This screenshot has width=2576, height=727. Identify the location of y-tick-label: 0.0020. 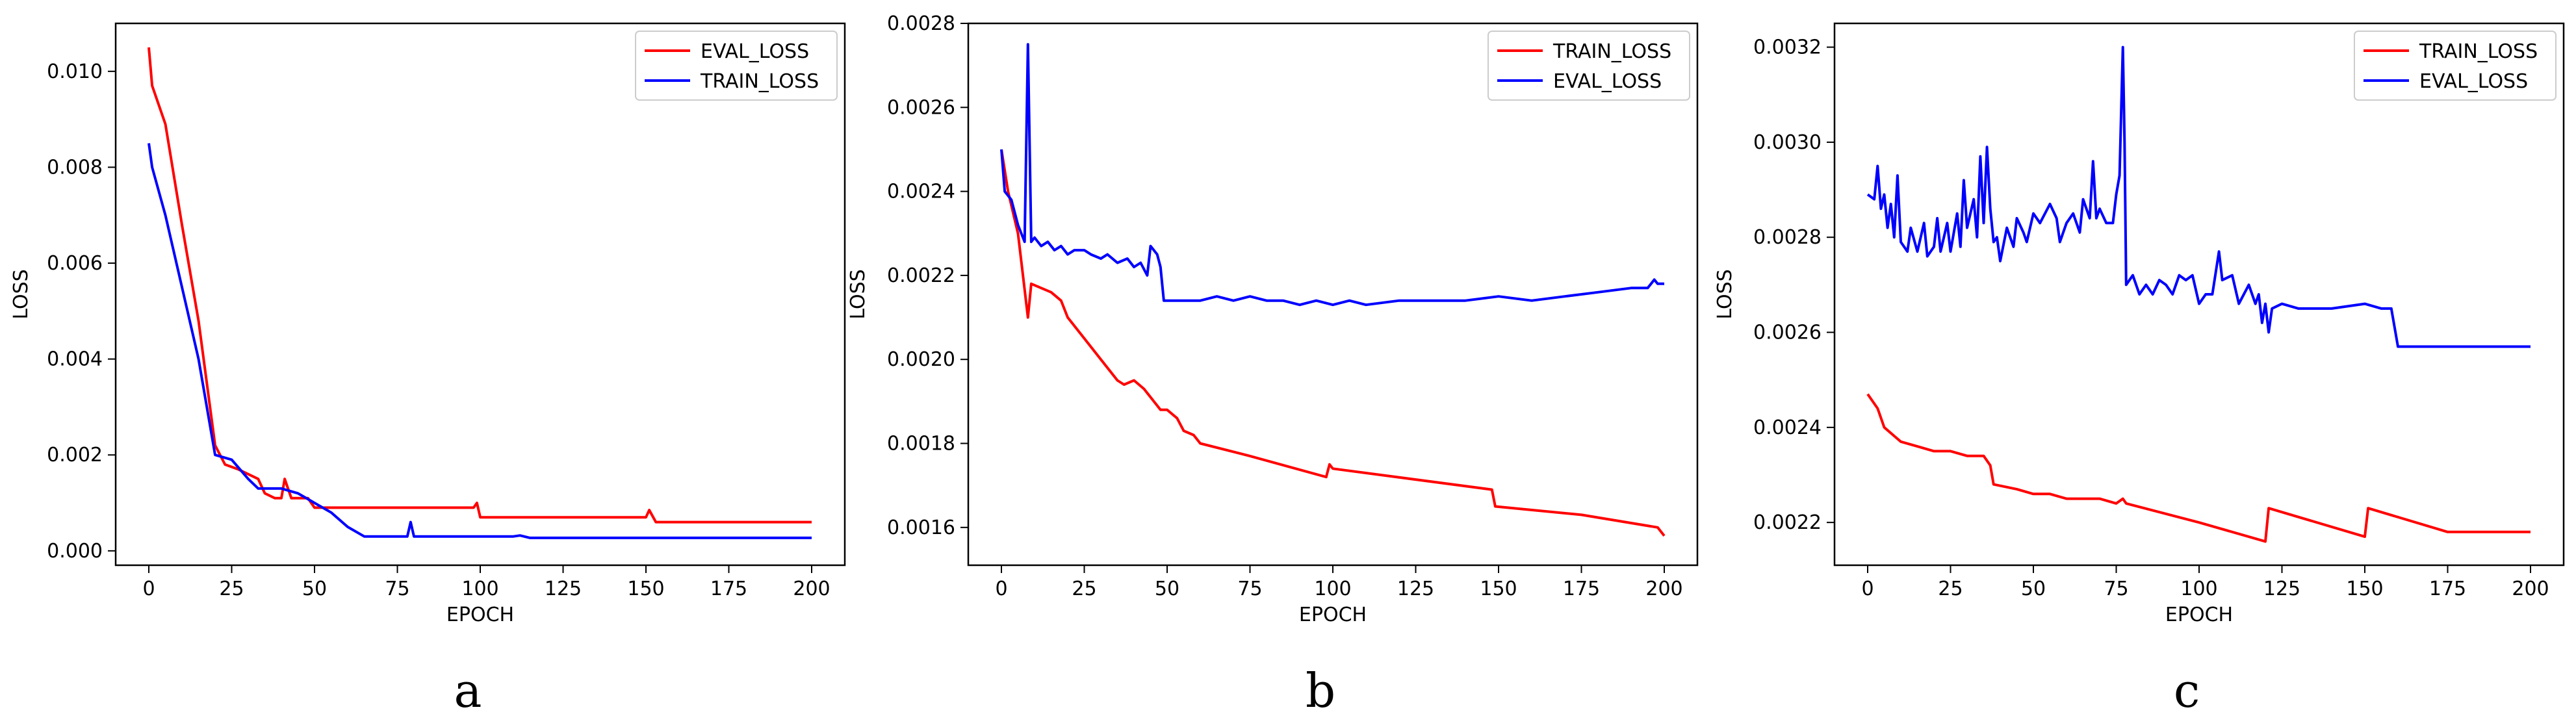
(921, 359).